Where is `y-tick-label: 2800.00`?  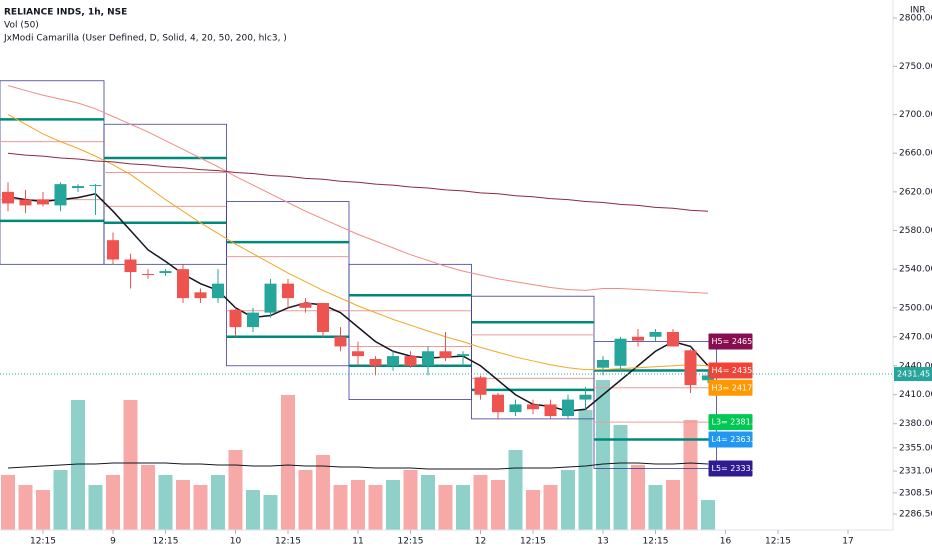 y-tick-label: 2800.00 is located at coordinates (915, 18).